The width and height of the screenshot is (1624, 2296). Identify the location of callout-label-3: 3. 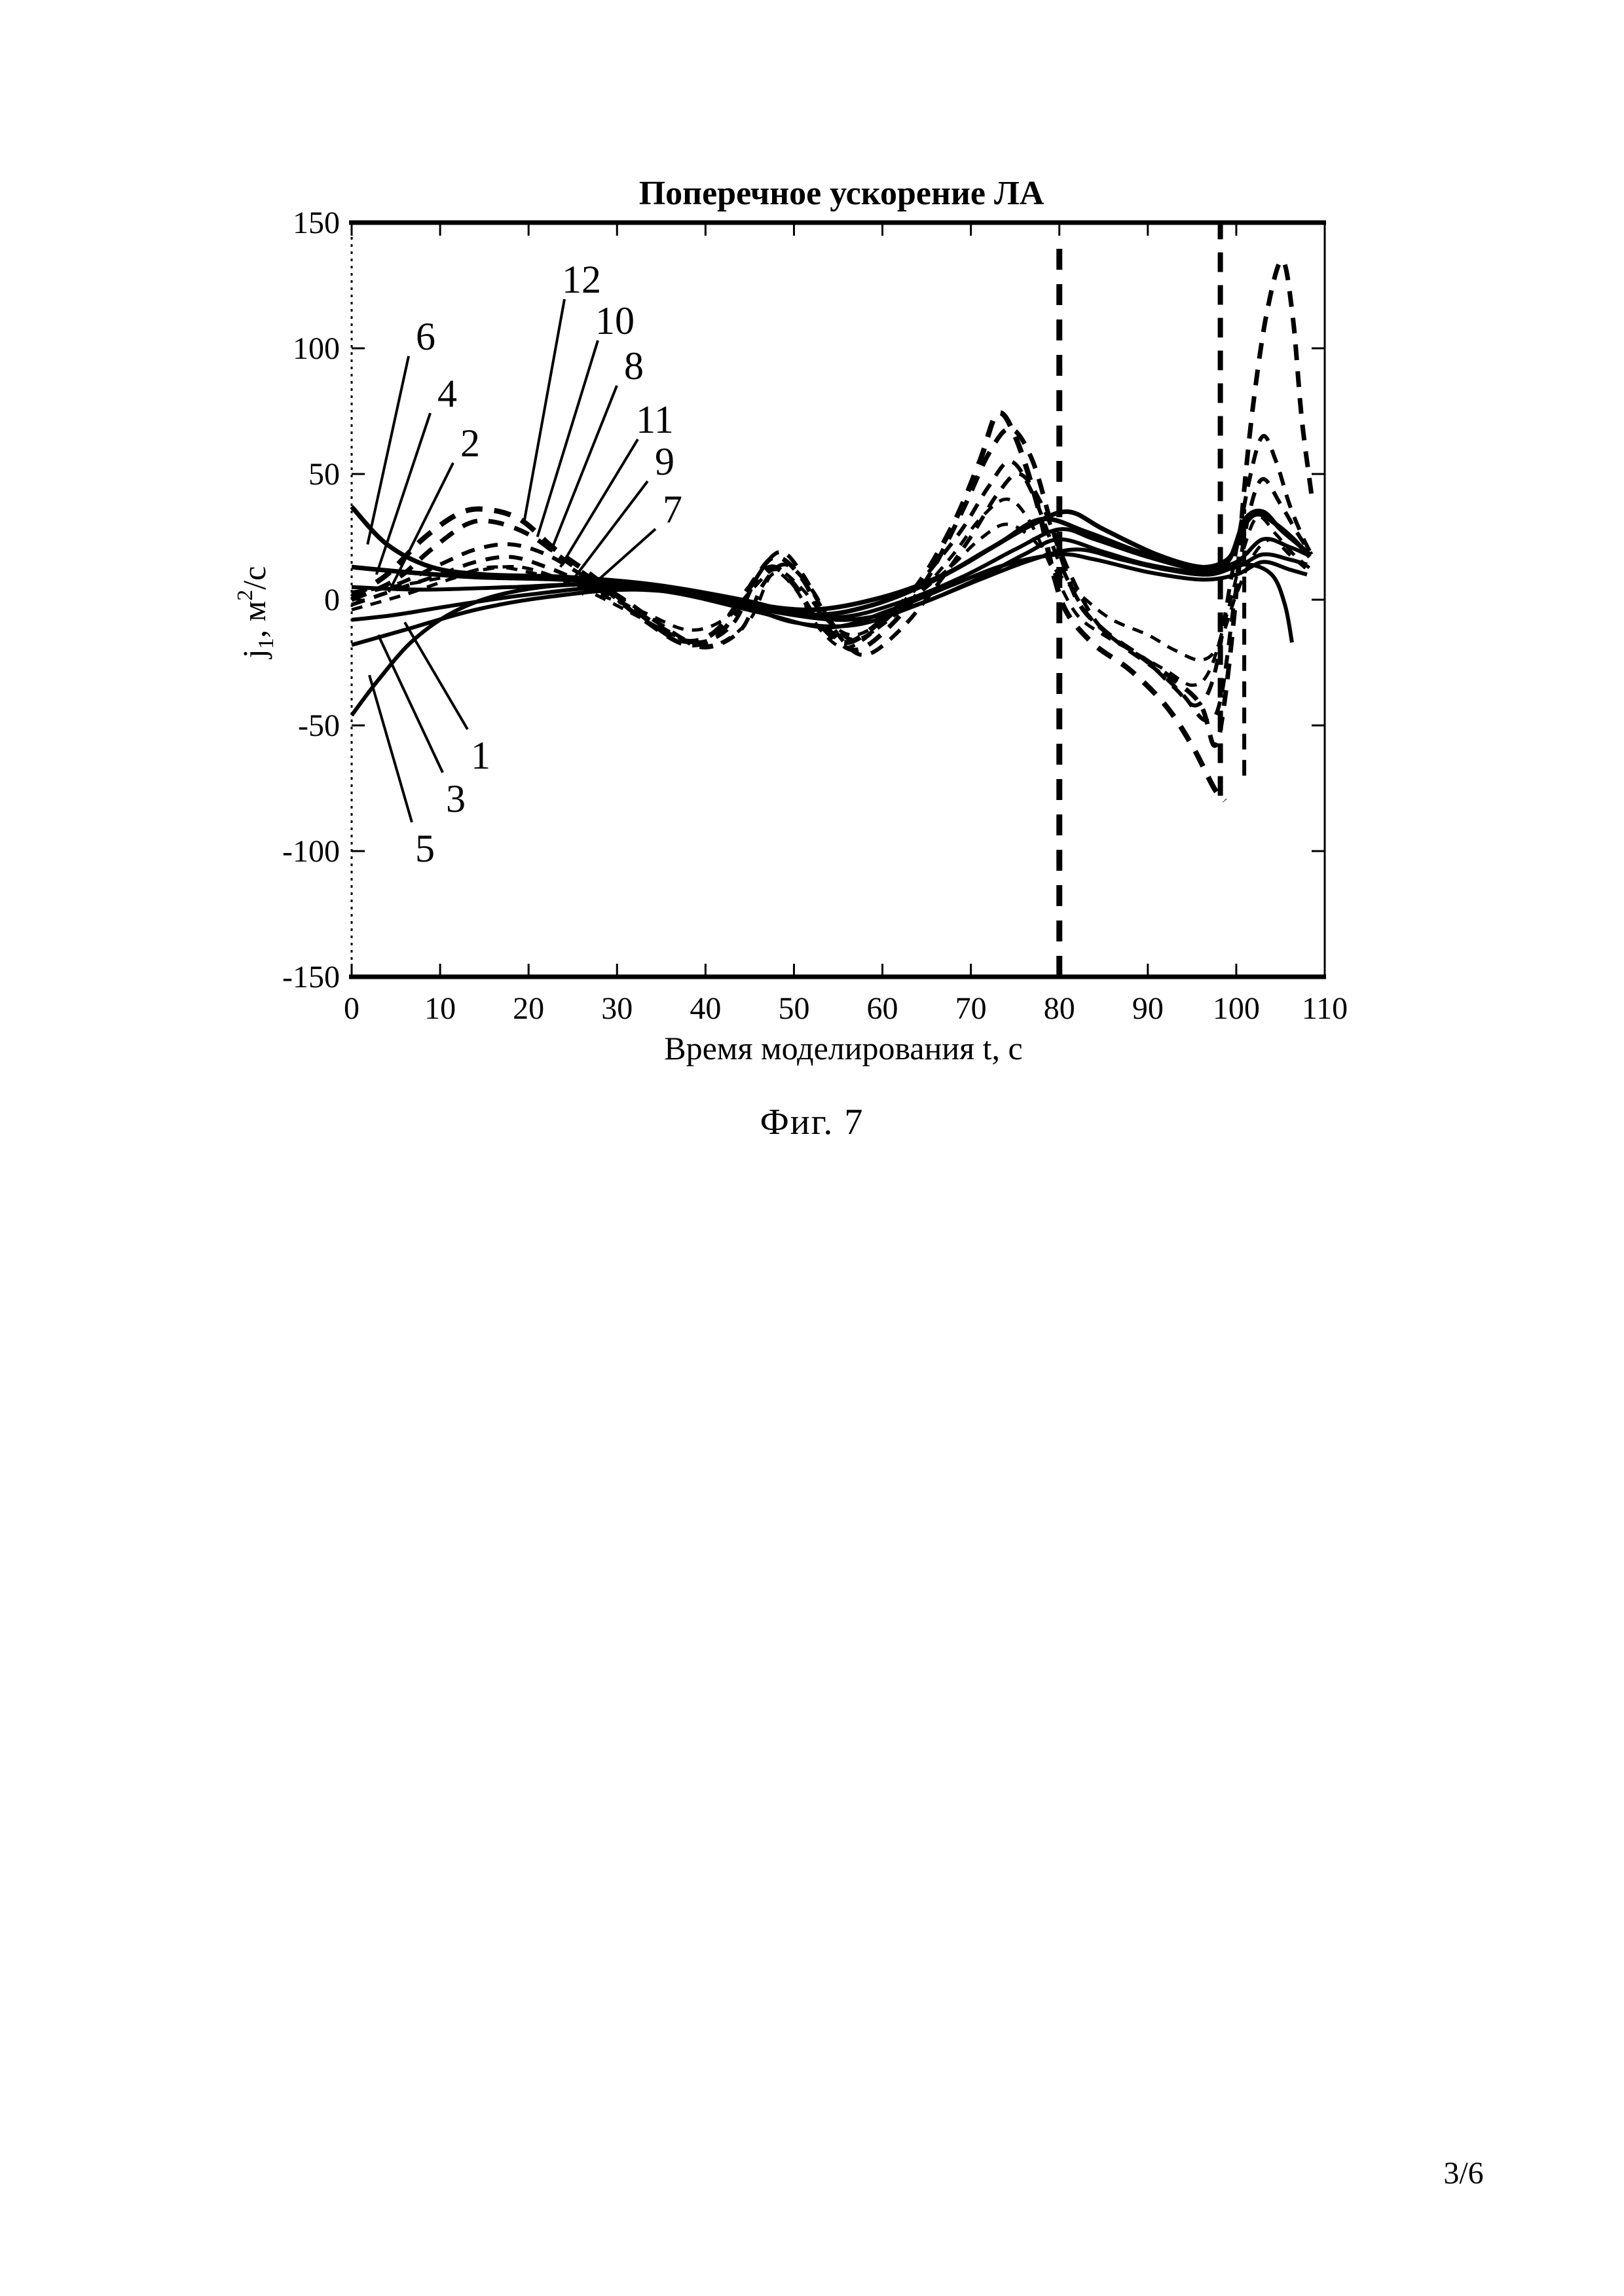
(456, 798).